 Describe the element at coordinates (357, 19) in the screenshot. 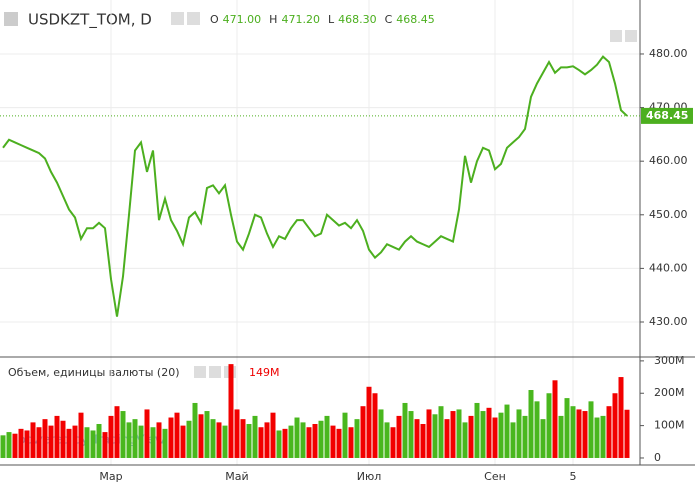

I see `ohlc-value: 468.30` at that location.